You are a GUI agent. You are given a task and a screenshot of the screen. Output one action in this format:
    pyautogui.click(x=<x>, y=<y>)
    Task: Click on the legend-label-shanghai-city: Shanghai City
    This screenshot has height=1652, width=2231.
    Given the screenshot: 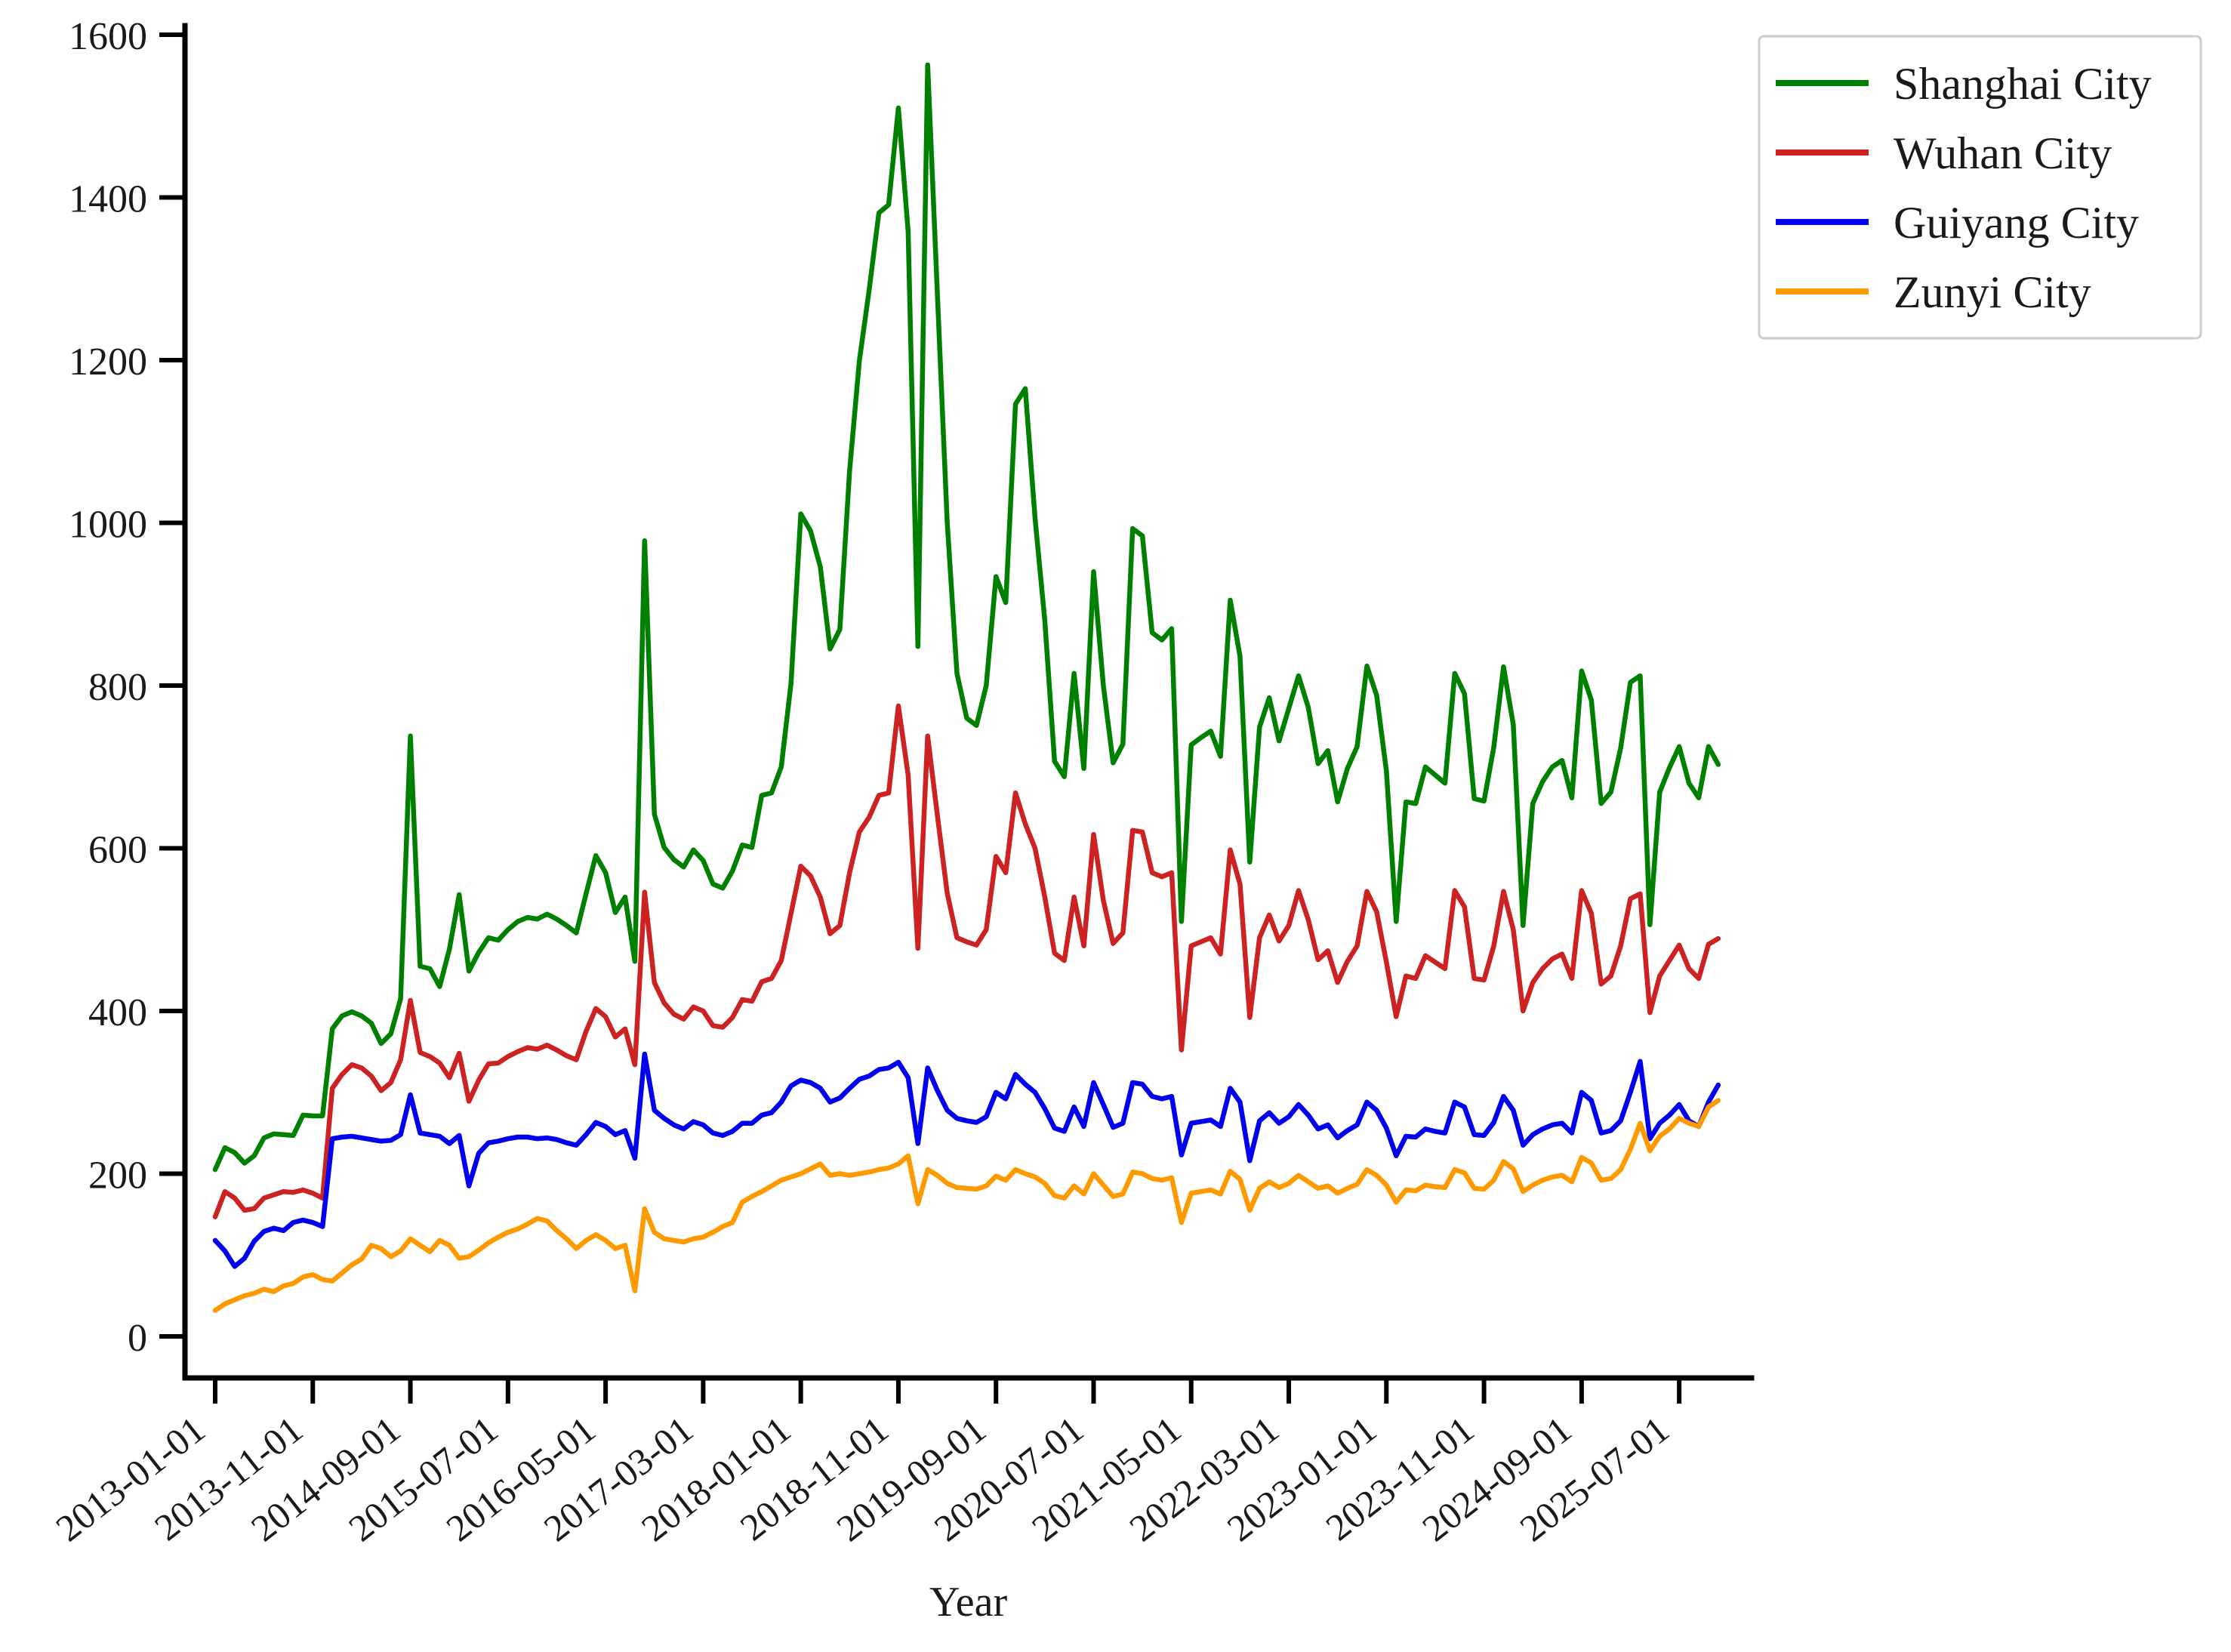 What is the action you would take?
    pyautogui.click(x=2023, y=84)
    